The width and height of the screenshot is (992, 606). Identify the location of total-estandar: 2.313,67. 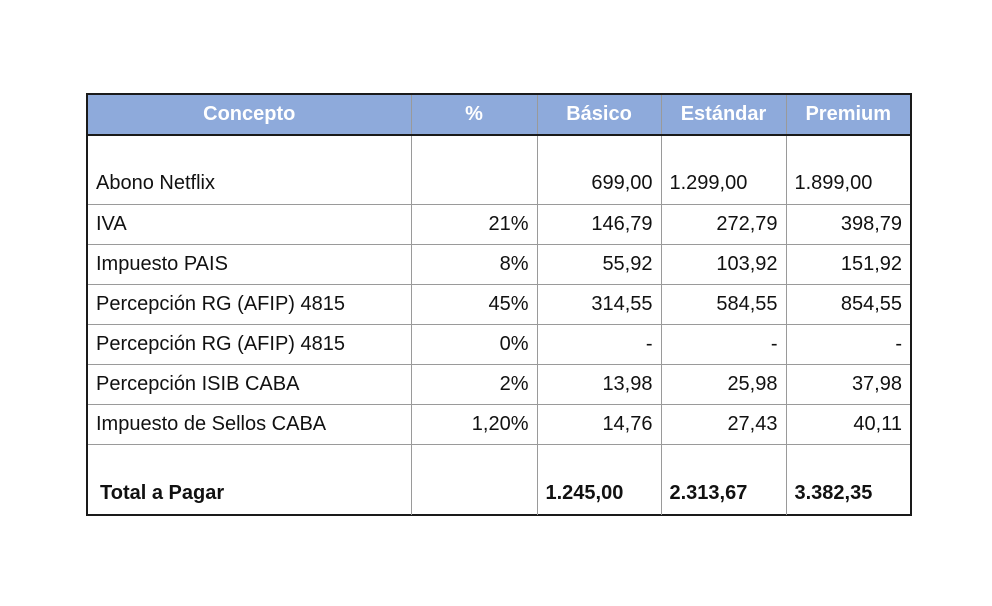
(723, 479).